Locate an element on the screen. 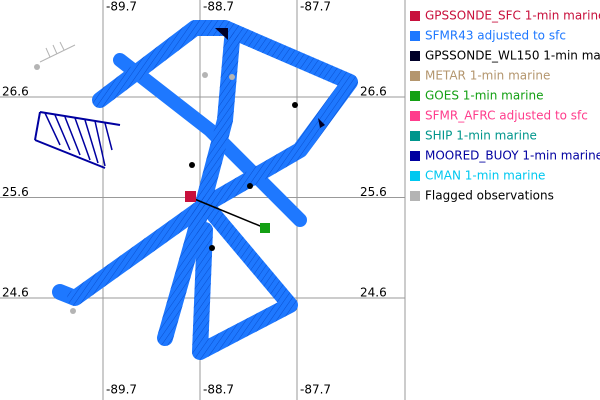 The image size is (600, 400). legend-label: CMAN 1-min marine is located at coordinates (485, 176).